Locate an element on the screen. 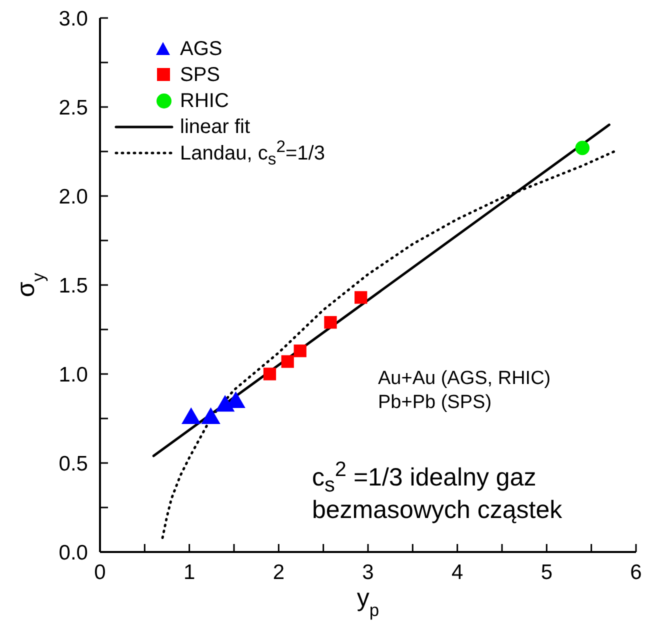 This screenshot has height=640, width=649. y-tick-label: 1.5 is located at coordinates (73, 286).